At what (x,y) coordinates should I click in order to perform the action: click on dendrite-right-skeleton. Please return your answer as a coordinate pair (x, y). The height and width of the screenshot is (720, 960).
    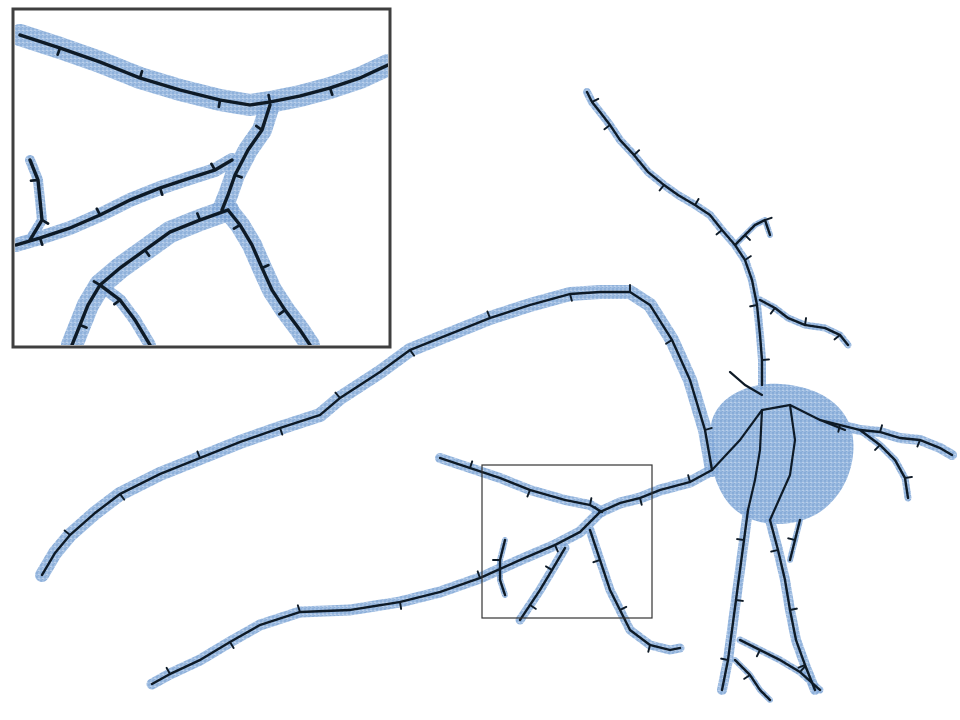
    Looking at the image, I should click on (886, 437).